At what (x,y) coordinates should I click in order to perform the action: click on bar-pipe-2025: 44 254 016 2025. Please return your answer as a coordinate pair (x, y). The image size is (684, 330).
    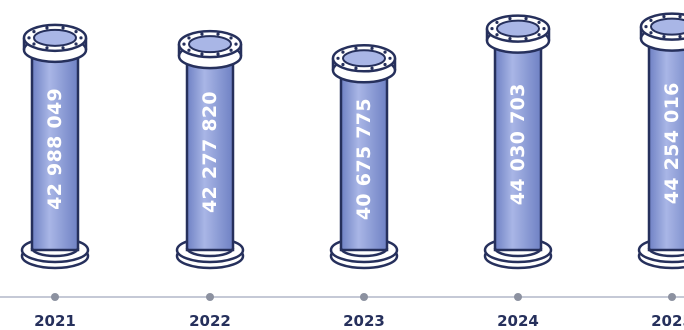
    Looking at the image, I should click on (660, 171).